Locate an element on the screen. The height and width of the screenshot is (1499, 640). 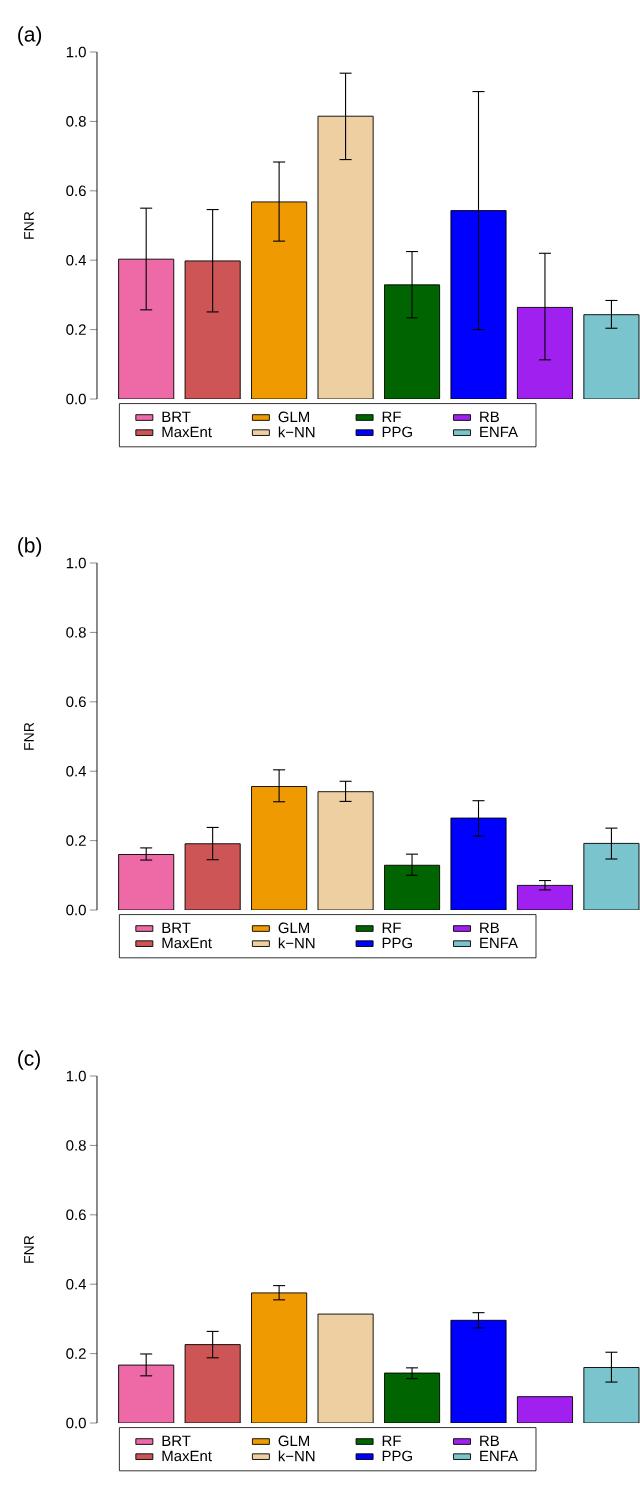
chart-title: (b) is located at coordinates (30, 547).